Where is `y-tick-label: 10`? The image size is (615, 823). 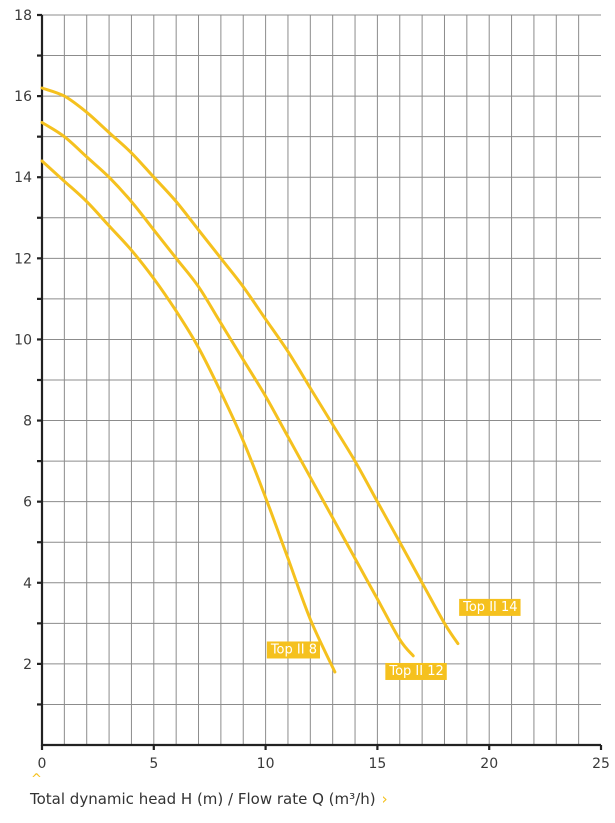
y-tick-label: 10 is located at coordinates (23, 340).